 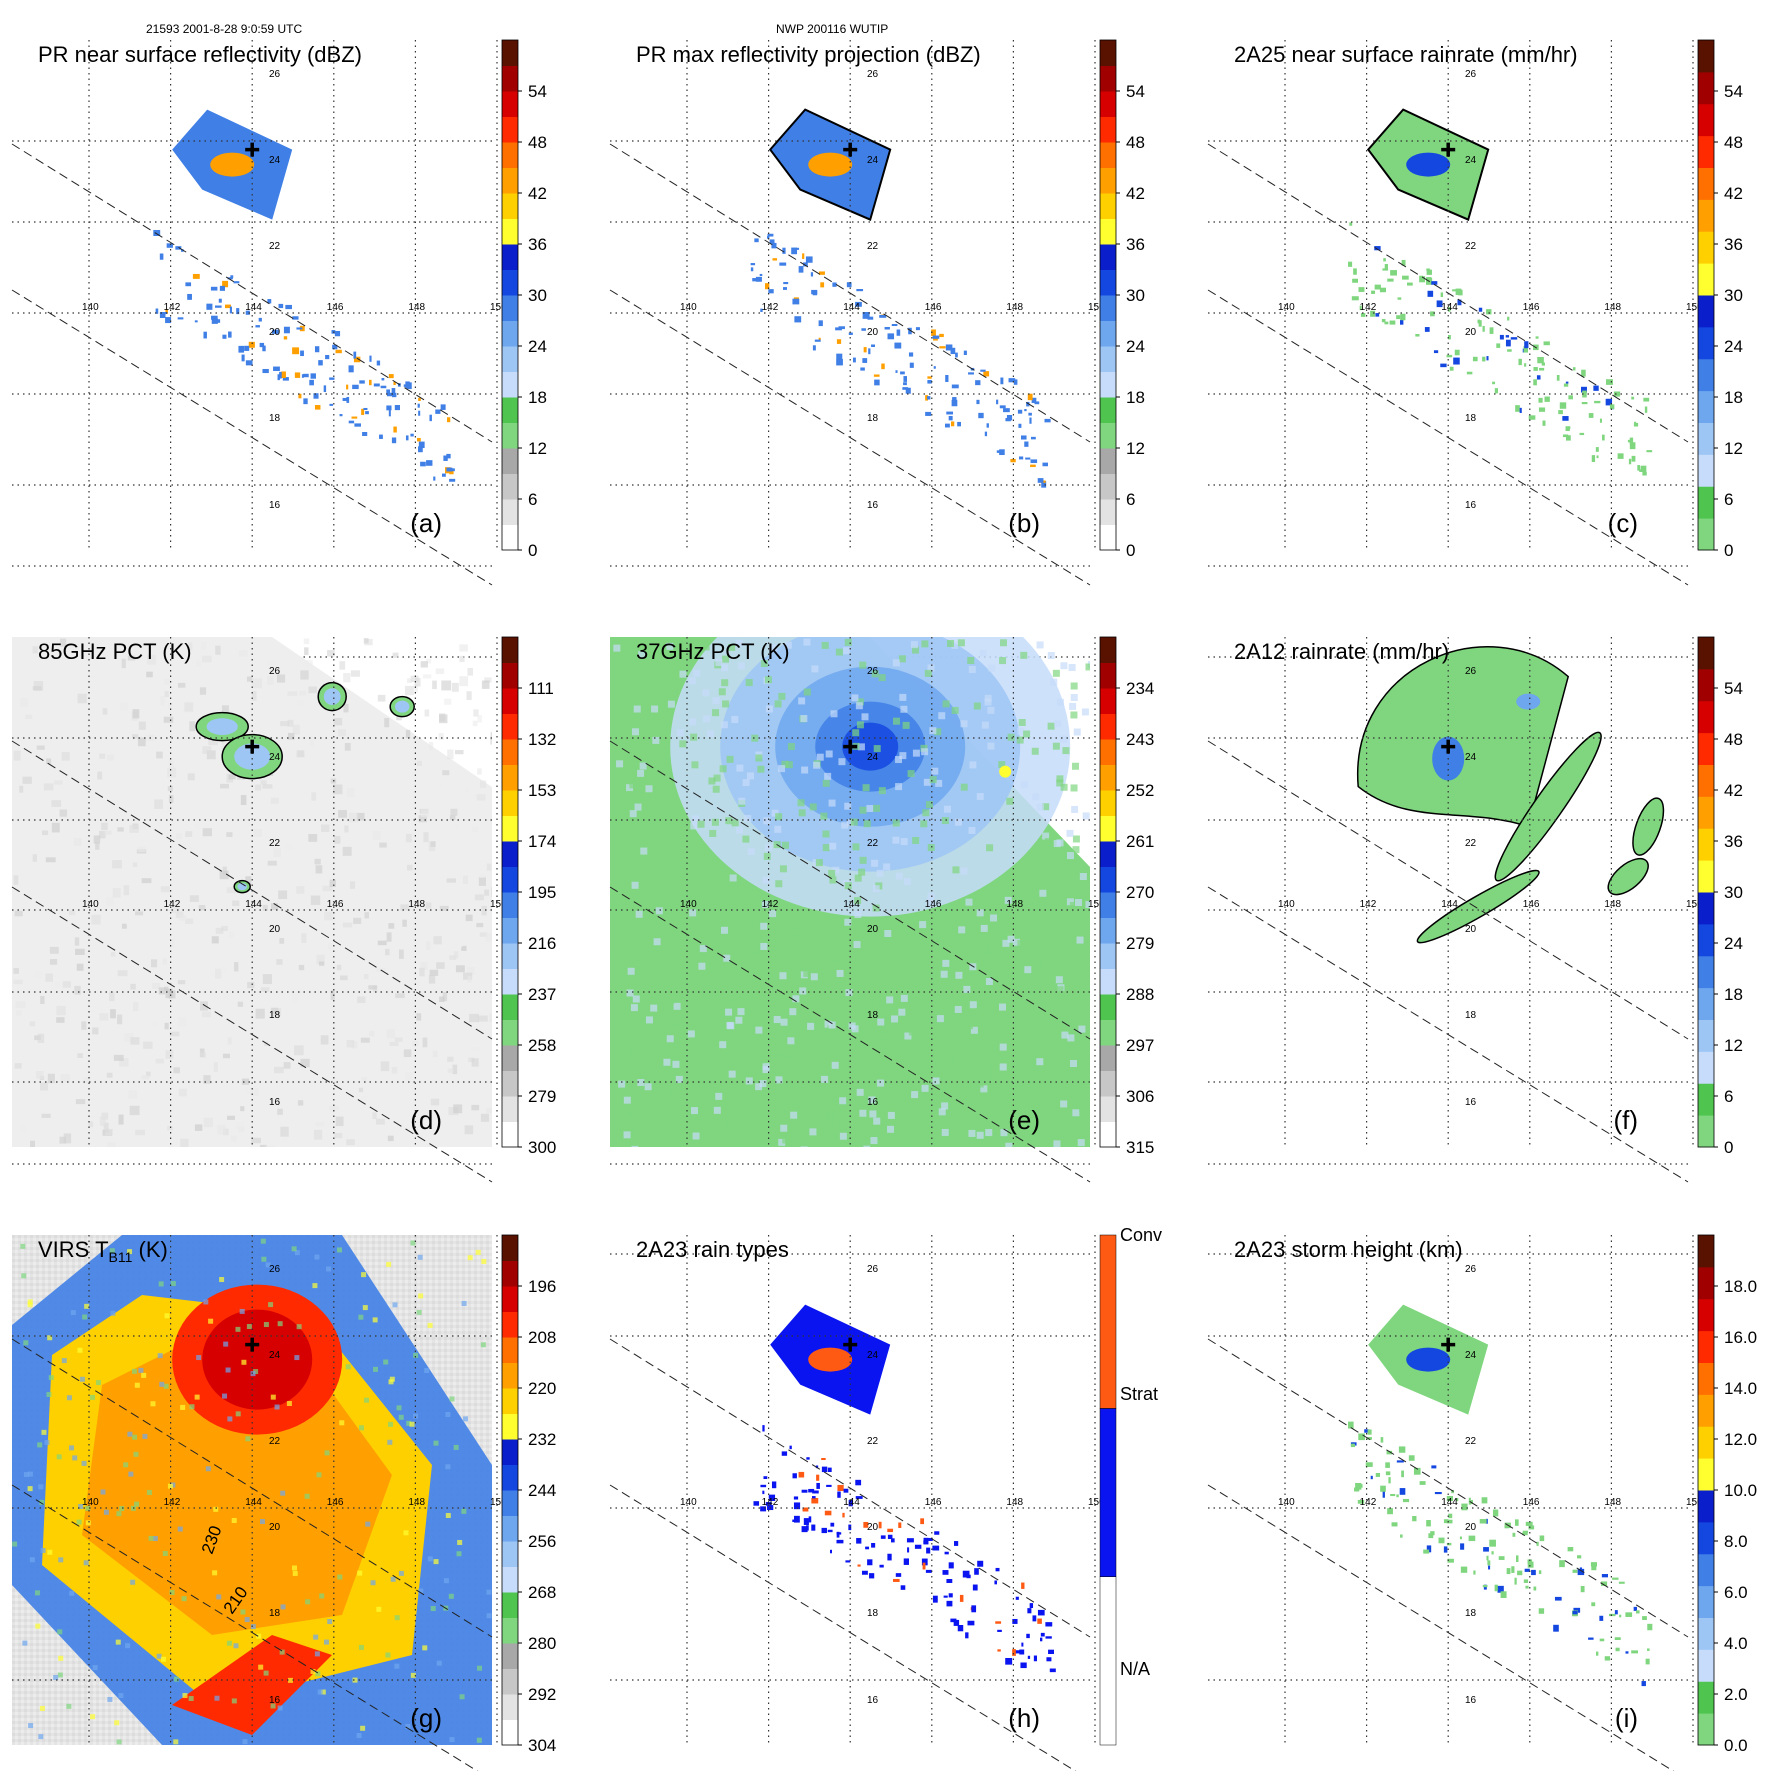 What do you see at coordinates (1471, 1441) in the screenshot?
I see `lat-label: 22` at bounding box center [1471, 1441].